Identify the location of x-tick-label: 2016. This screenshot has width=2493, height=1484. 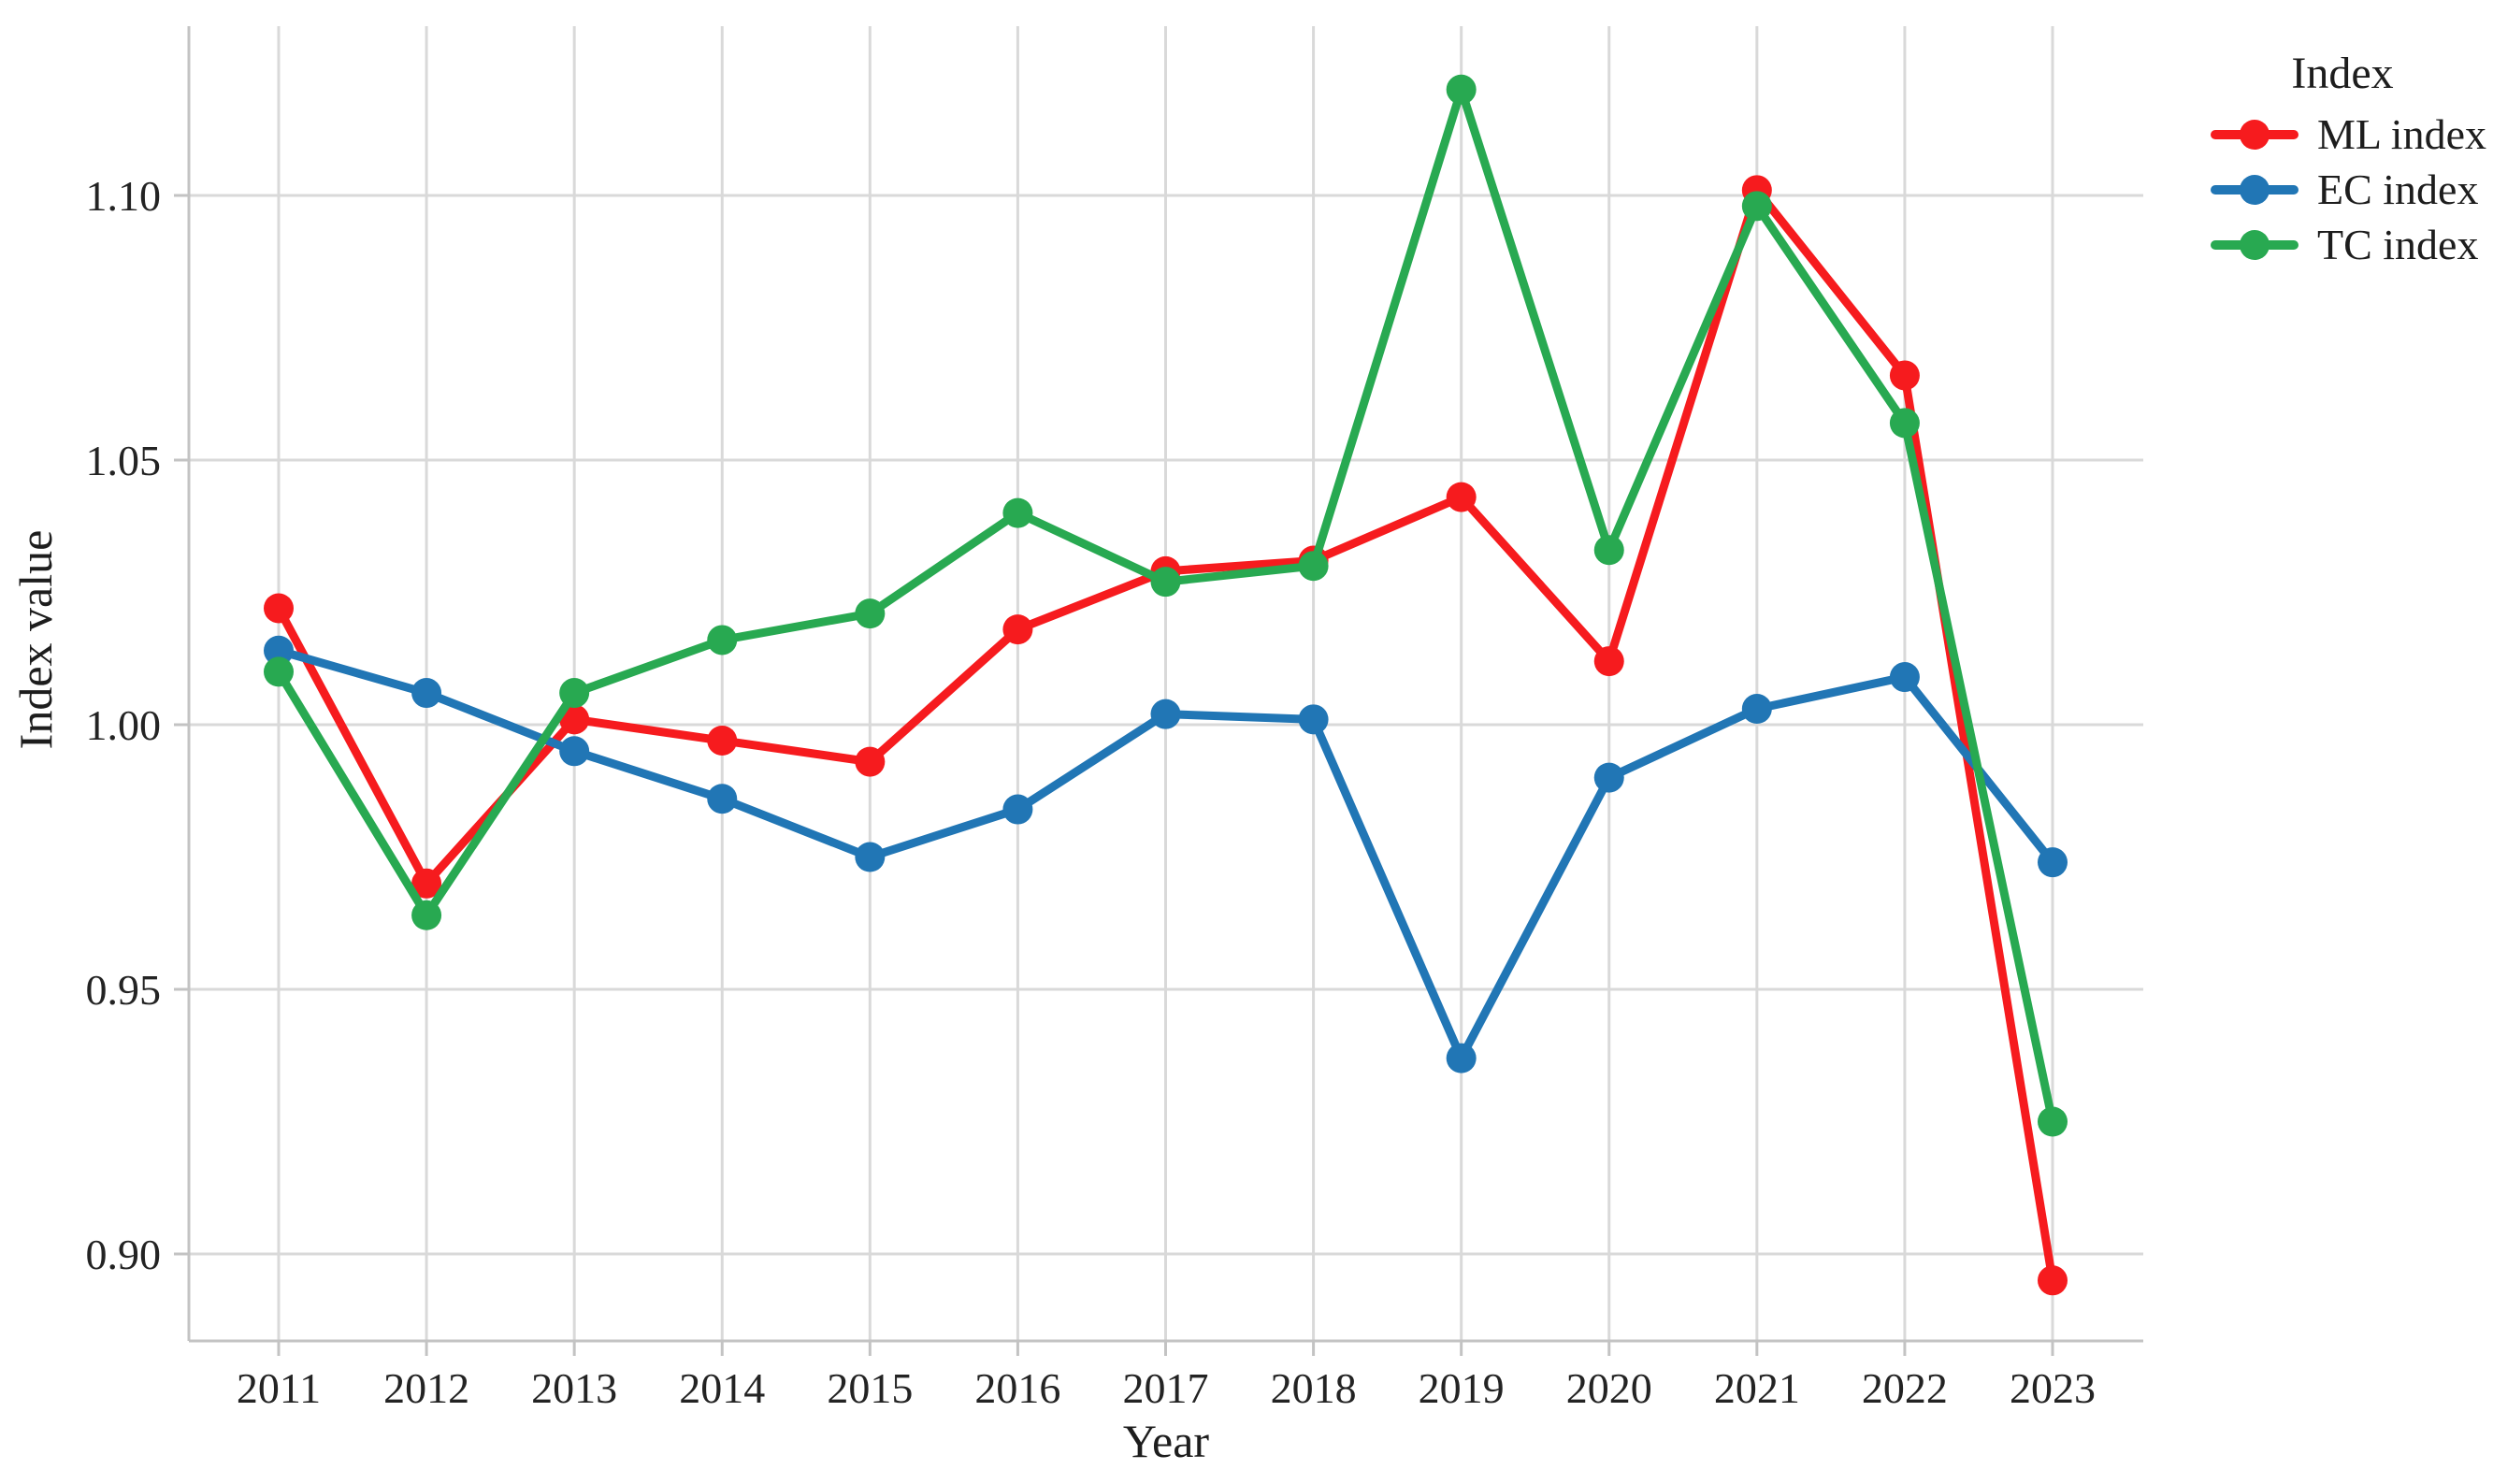
(1017, 1388).